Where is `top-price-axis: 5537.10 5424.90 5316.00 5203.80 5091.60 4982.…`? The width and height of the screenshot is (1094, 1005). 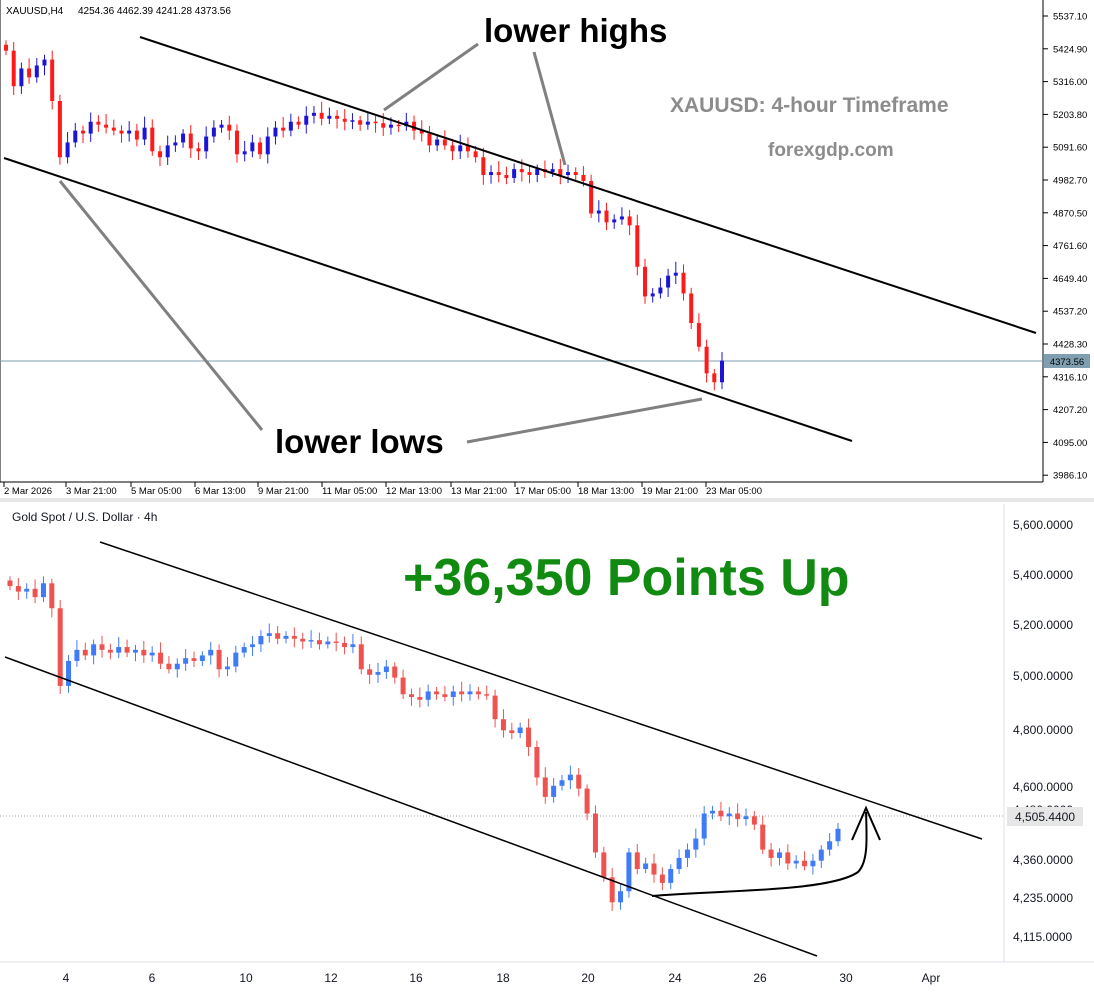
top-price-axis: 5537.10 5424.90 5316.00 5203.80 5091.60 4982.… is located at coordinates (1065, 247).